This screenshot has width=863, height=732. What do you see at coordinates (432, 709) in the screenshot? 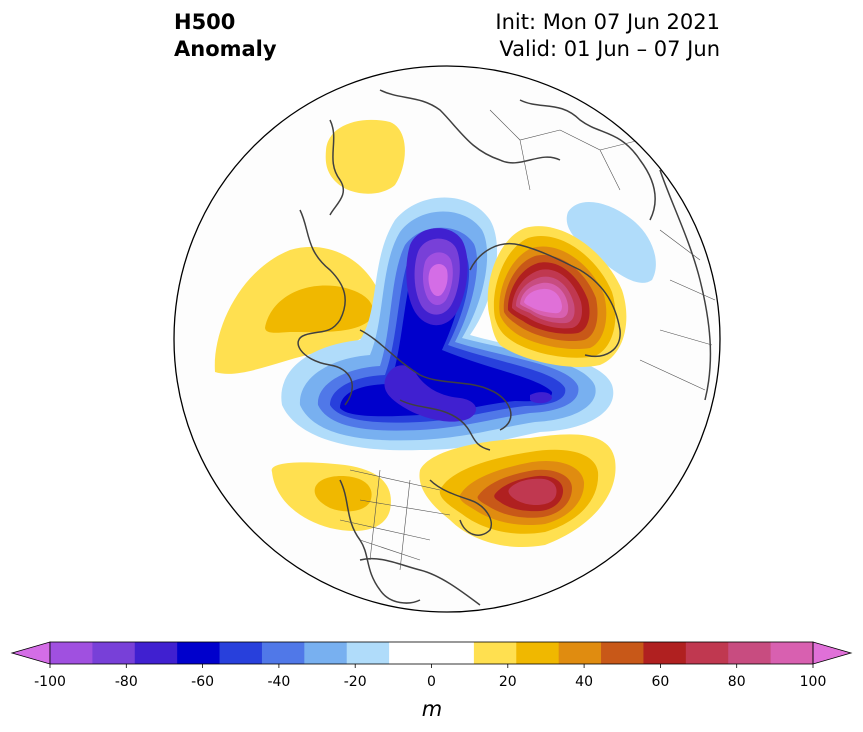
I see `colorbar-unit: m` at bounding box center [432, 709].